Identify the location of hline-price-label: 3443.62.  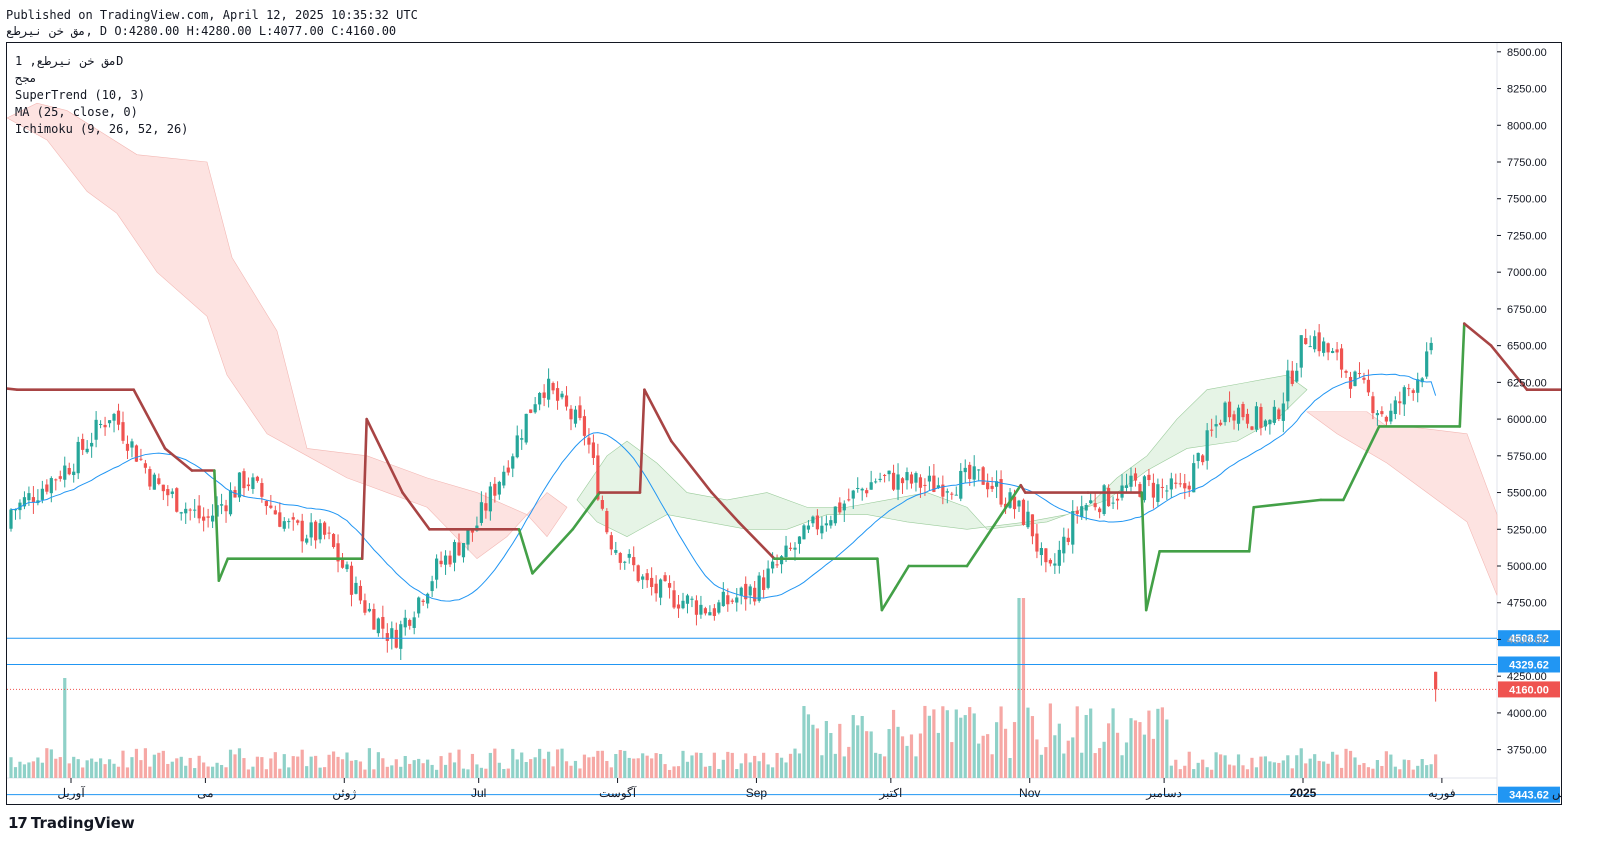
(1529, 796).